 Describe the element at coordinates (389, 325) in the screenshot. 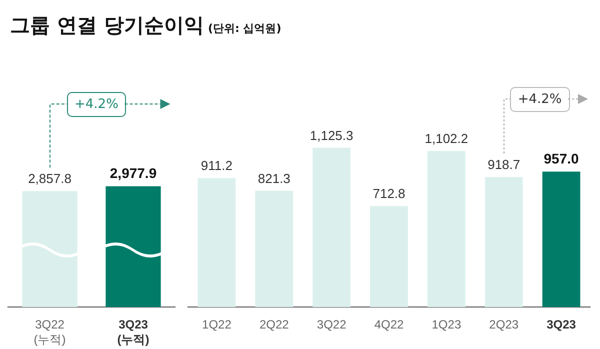

I see `x-tick-label: 4Q22` at that location.